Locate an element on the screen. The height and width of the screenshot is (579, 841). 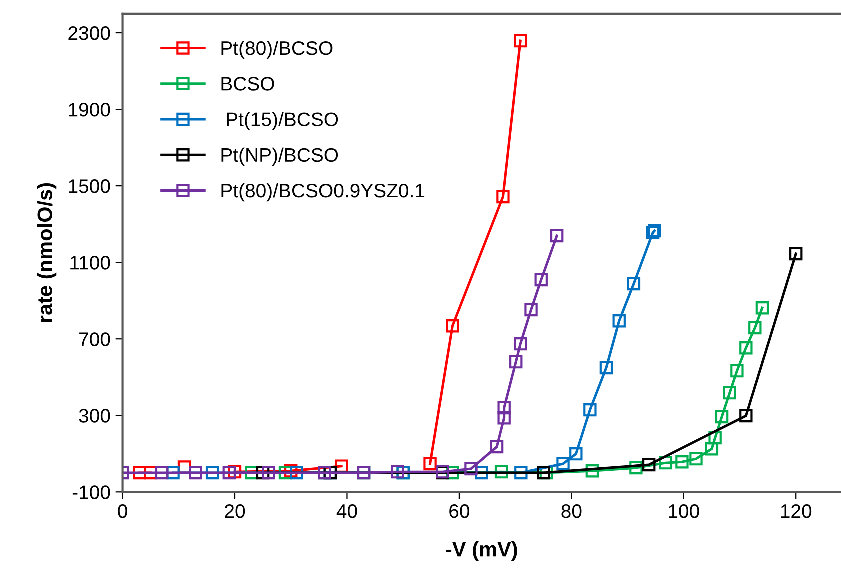
y-tick-label: 1500 is located at coordinates (89, 187).